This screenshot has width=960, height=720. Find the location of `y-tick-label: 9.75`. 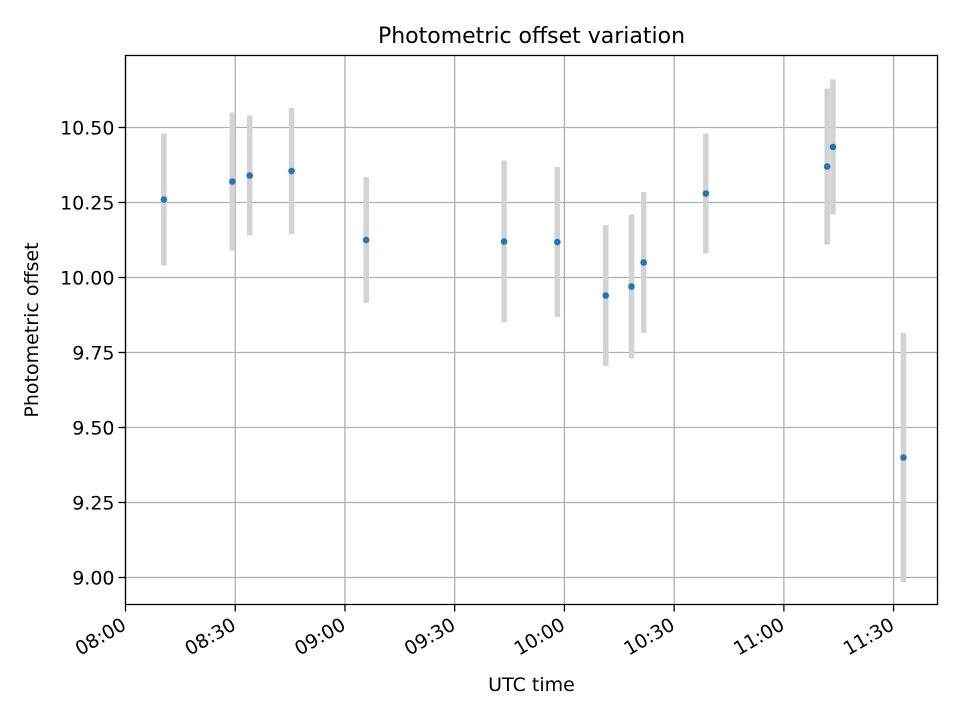

y-tick-label: 9.75 is located at coordinates (93, 354).